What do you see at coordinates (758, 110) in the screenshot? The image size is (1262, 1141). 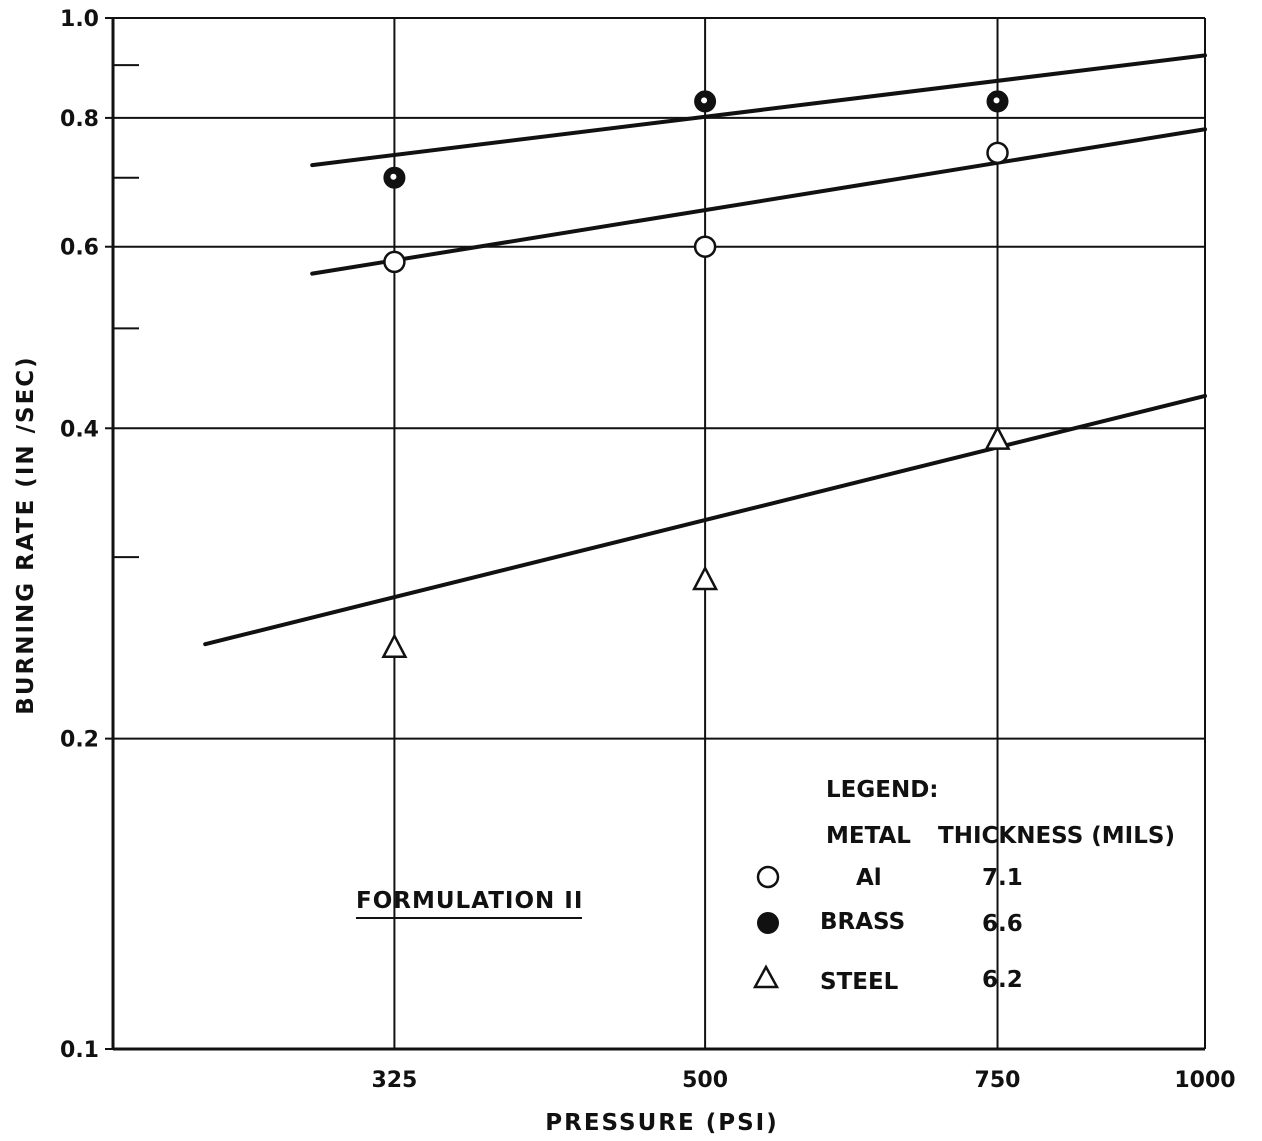 I see `fit-line-brass` at bounding box center [758, 110].